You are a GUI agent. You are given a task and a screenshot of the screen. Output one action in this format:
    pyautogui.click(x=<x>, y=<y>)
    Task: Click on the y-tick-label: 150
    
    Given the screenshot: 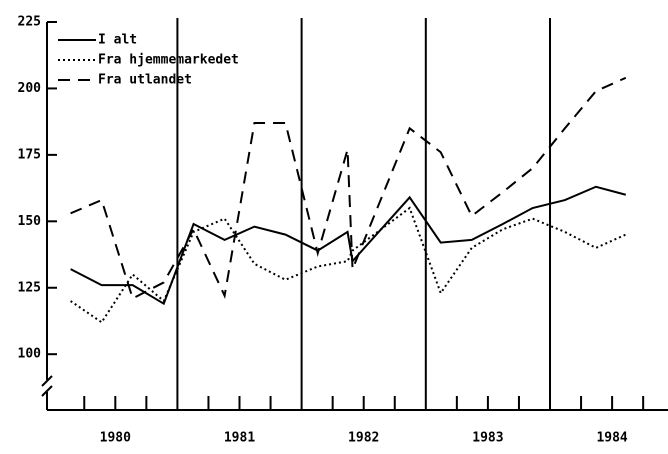 What is the action you would take?
    pyautogui.click(x=30, y=221)
    